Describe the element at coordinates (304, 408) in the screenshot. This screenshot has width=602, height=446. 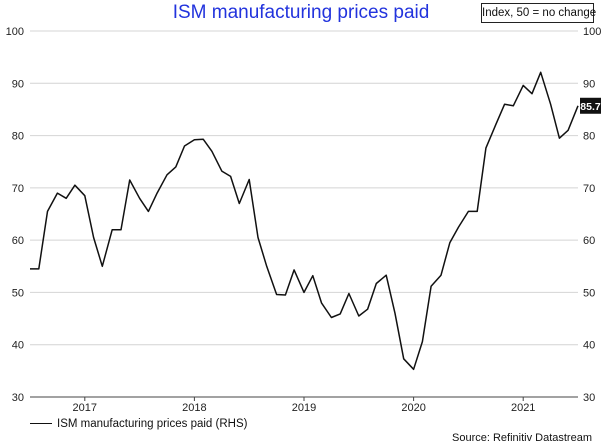
I see `x-tick-label-2019: 2019` at that location.